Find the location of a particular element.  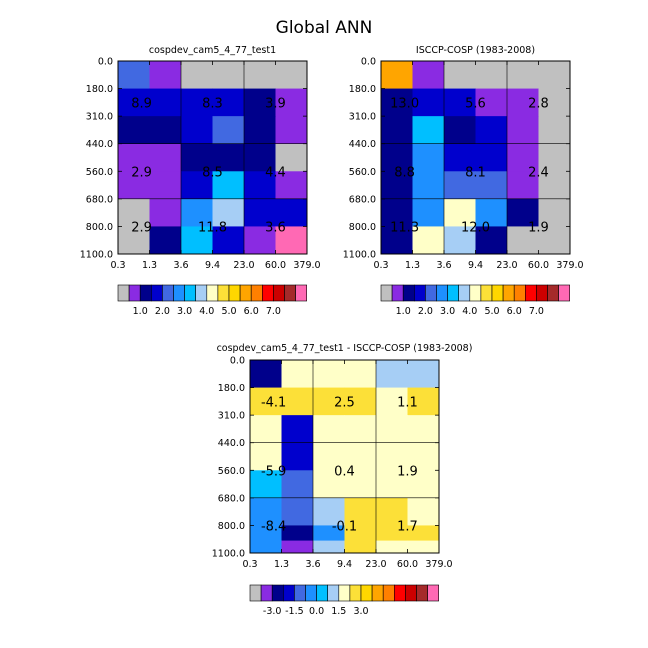

p2-y-tick-label-2: 310.0 is located at coordinates (231, 416).